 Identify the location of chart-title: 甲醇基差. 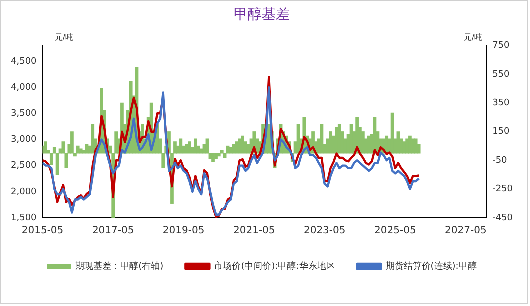
(262, 15).